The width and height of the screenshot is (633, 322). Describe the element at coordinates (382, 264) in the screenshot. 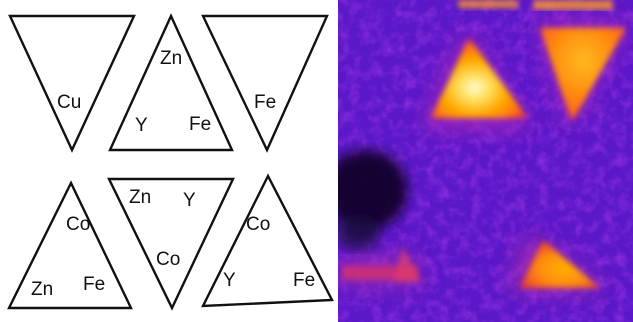

I see `warm-strip-bottom-left` at that location.